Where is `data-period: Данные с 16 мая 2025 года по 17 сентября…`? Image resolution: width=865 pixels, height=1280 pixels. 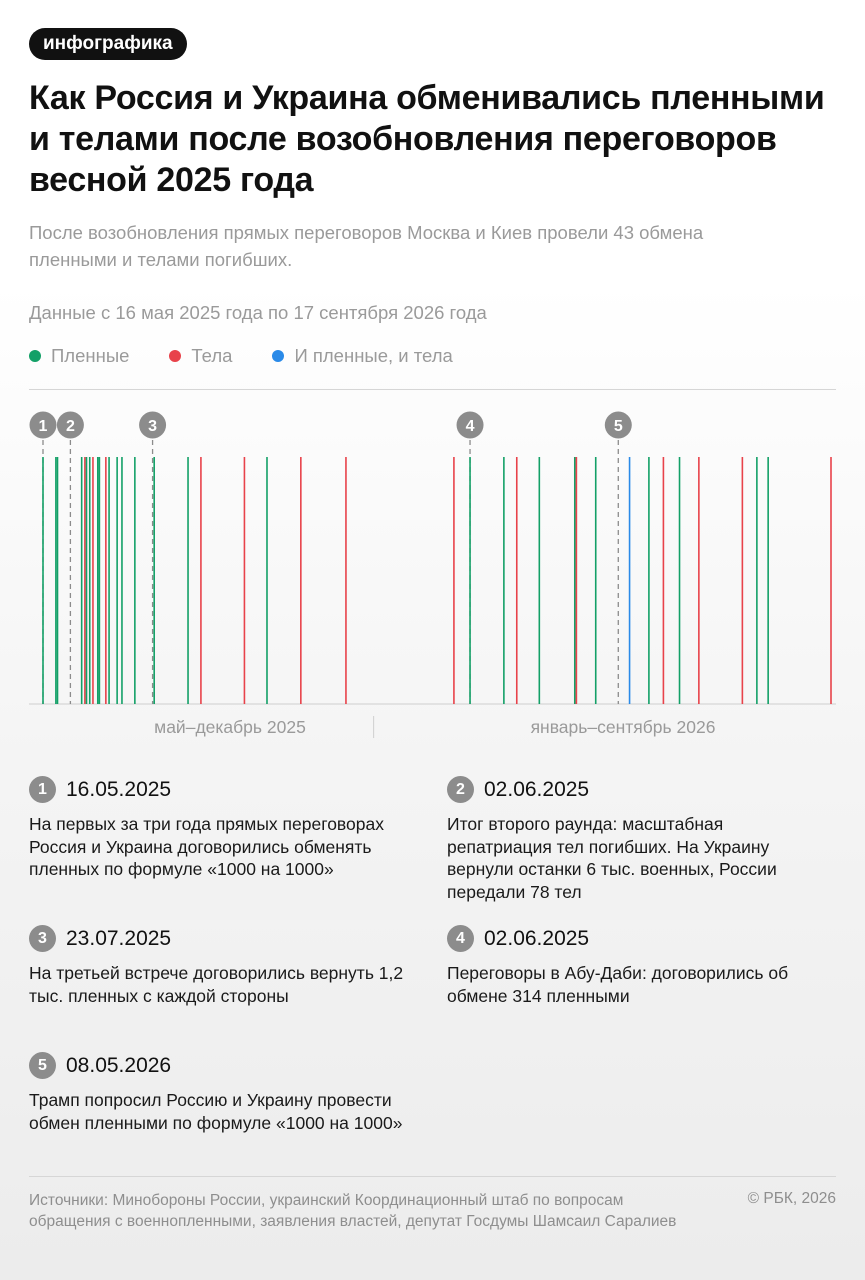
data-period: Данные с 16 мая 2025 года по 17 сентября… is located at coordinates (258, 312).